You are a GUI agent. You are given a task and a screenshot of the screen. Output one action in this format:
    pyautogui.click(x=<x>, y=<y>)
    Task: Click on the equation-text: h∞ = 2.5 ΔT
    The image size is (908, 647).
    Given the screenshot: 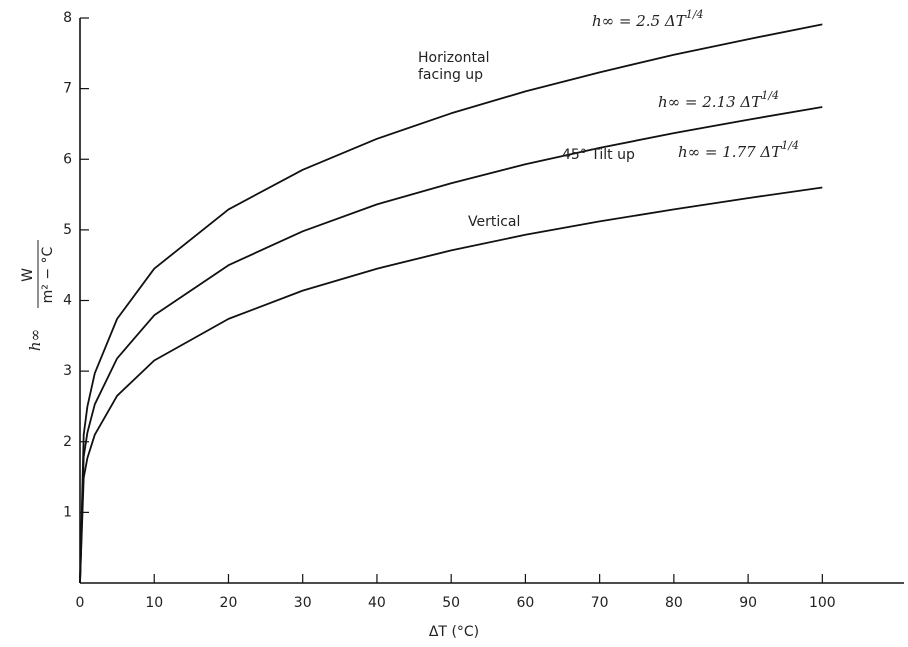 What is the action you would take?
    pyautogui.click(x=639, y=21)
    